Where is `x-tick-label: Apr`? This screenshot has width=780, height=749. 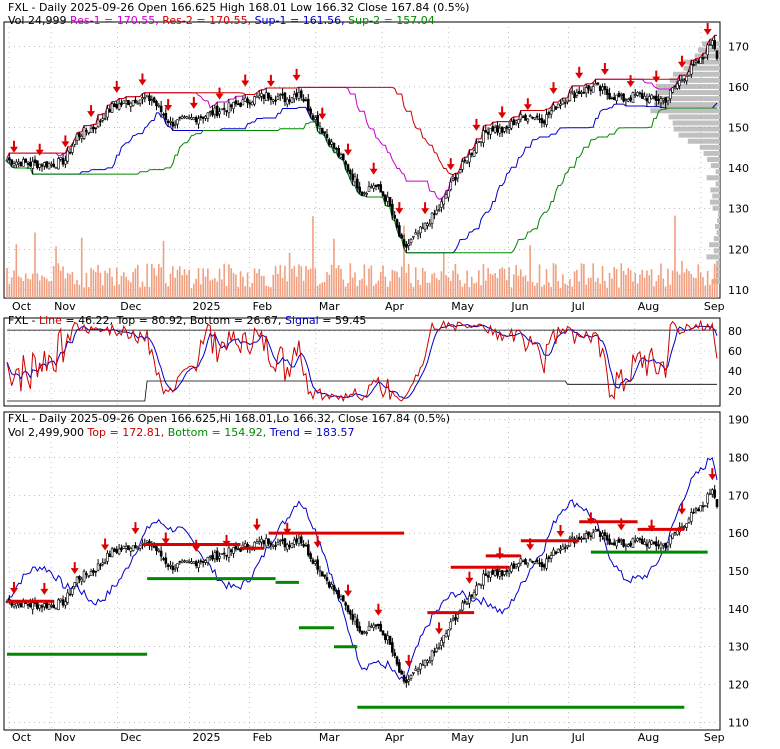 x-tick-label: Apr is located at coordinates (395, 306).